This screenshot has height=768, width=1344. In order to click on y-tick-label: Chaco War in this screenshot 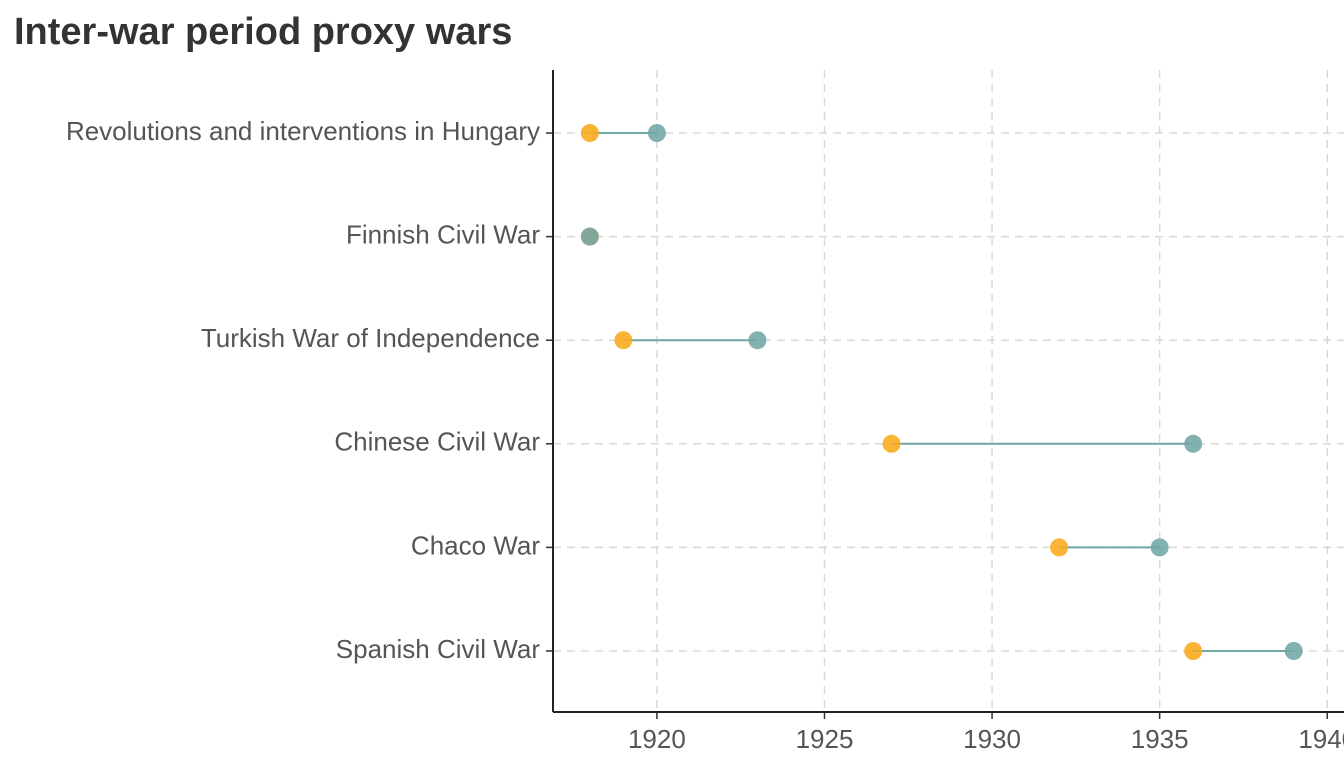, I will do `click(475, 545)`.